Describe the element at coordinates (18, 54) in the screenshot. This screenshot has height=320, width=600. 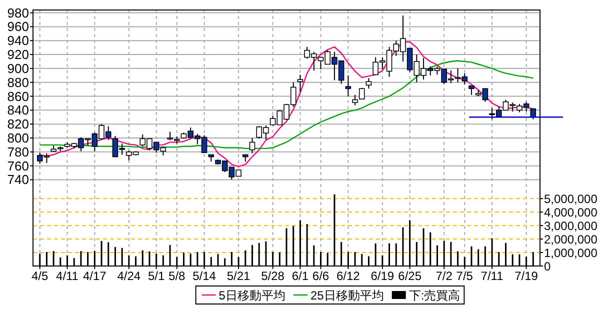
I see `y-tick-label: 920` at that location.